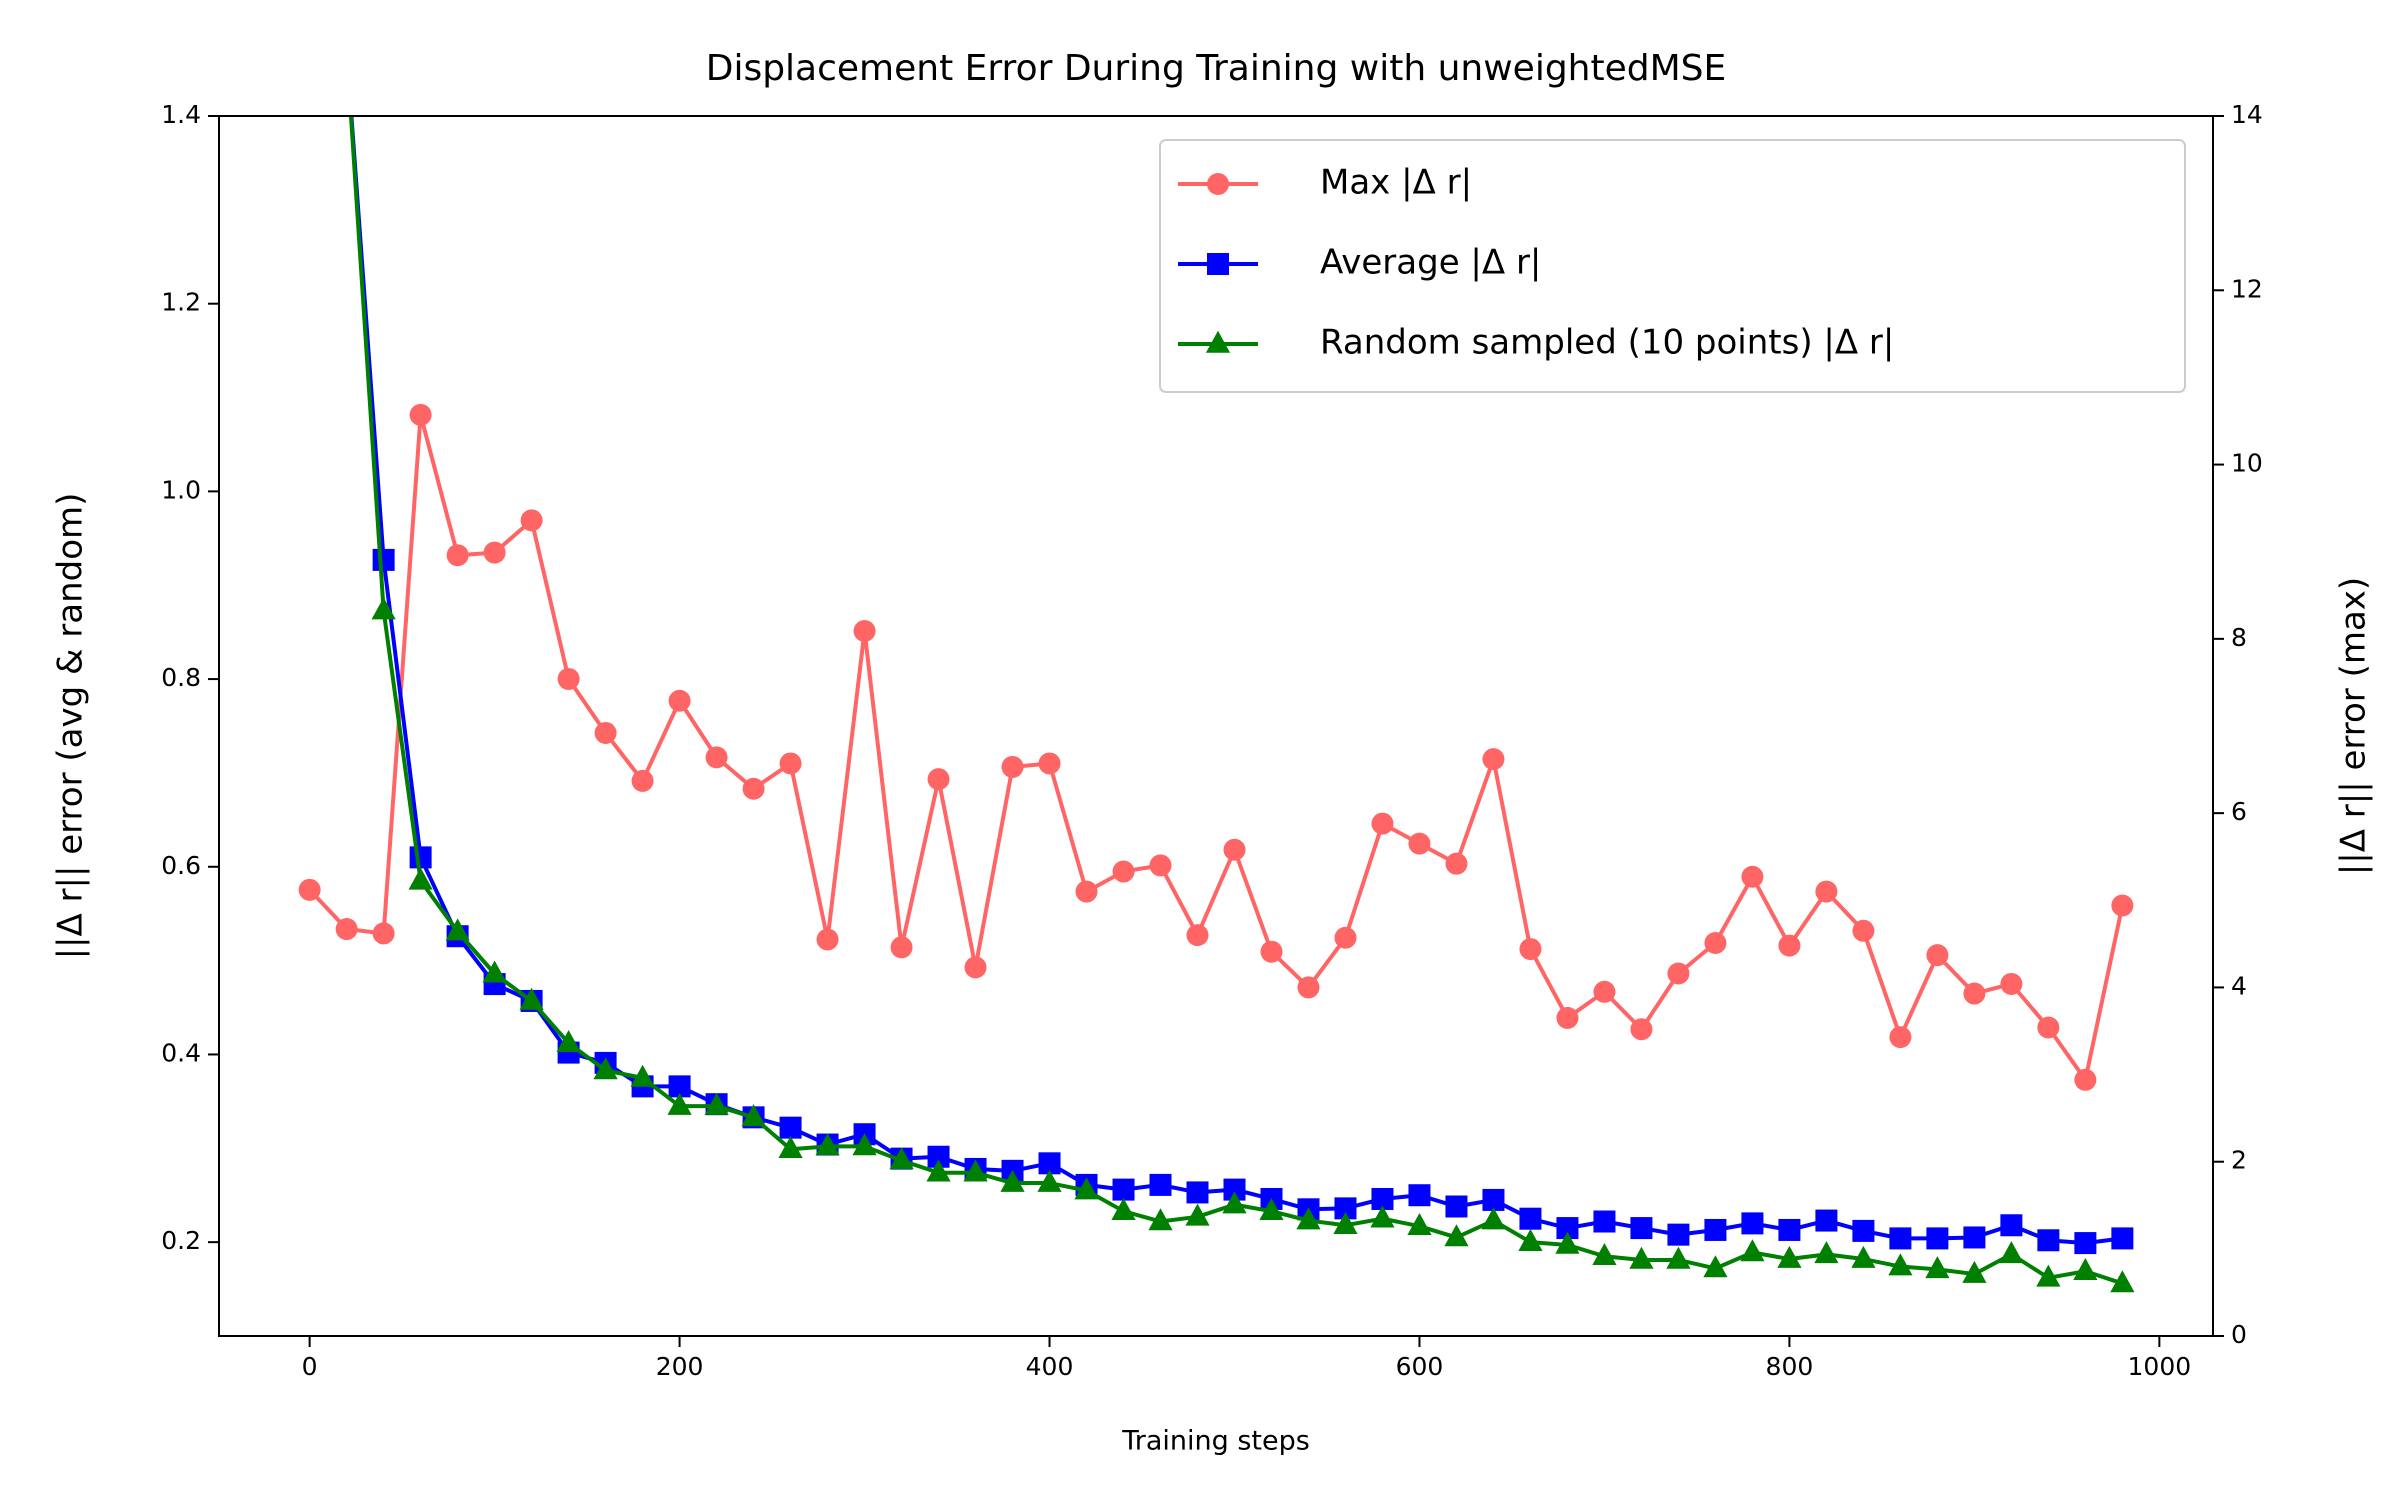  What do you see at coordinates (2239, 1334) in the screenshot?
I see `y2-tick-label: 0` at bounding box center [2239, 1334].